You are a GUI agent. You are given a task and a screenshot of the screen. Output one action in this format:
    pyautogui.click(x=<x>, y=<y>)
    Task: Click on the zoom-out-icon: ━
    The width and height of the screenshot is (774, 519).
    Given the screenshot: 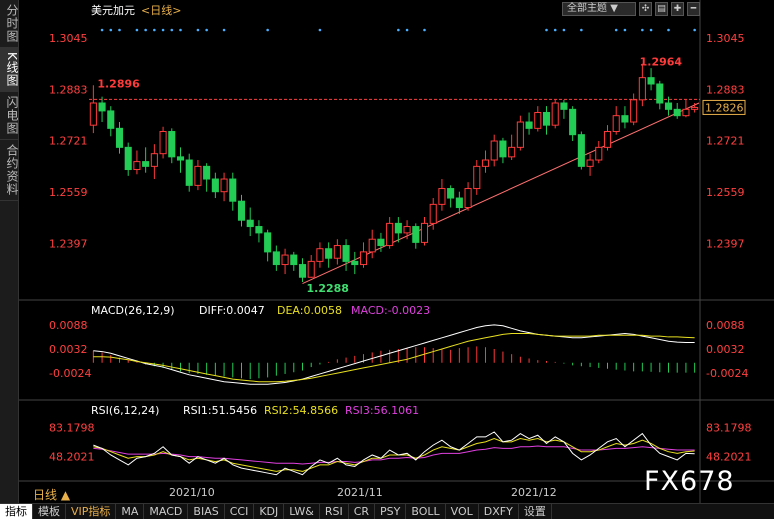 What is the action you would take?
    pyautogui.click(x=693, y=9)
    